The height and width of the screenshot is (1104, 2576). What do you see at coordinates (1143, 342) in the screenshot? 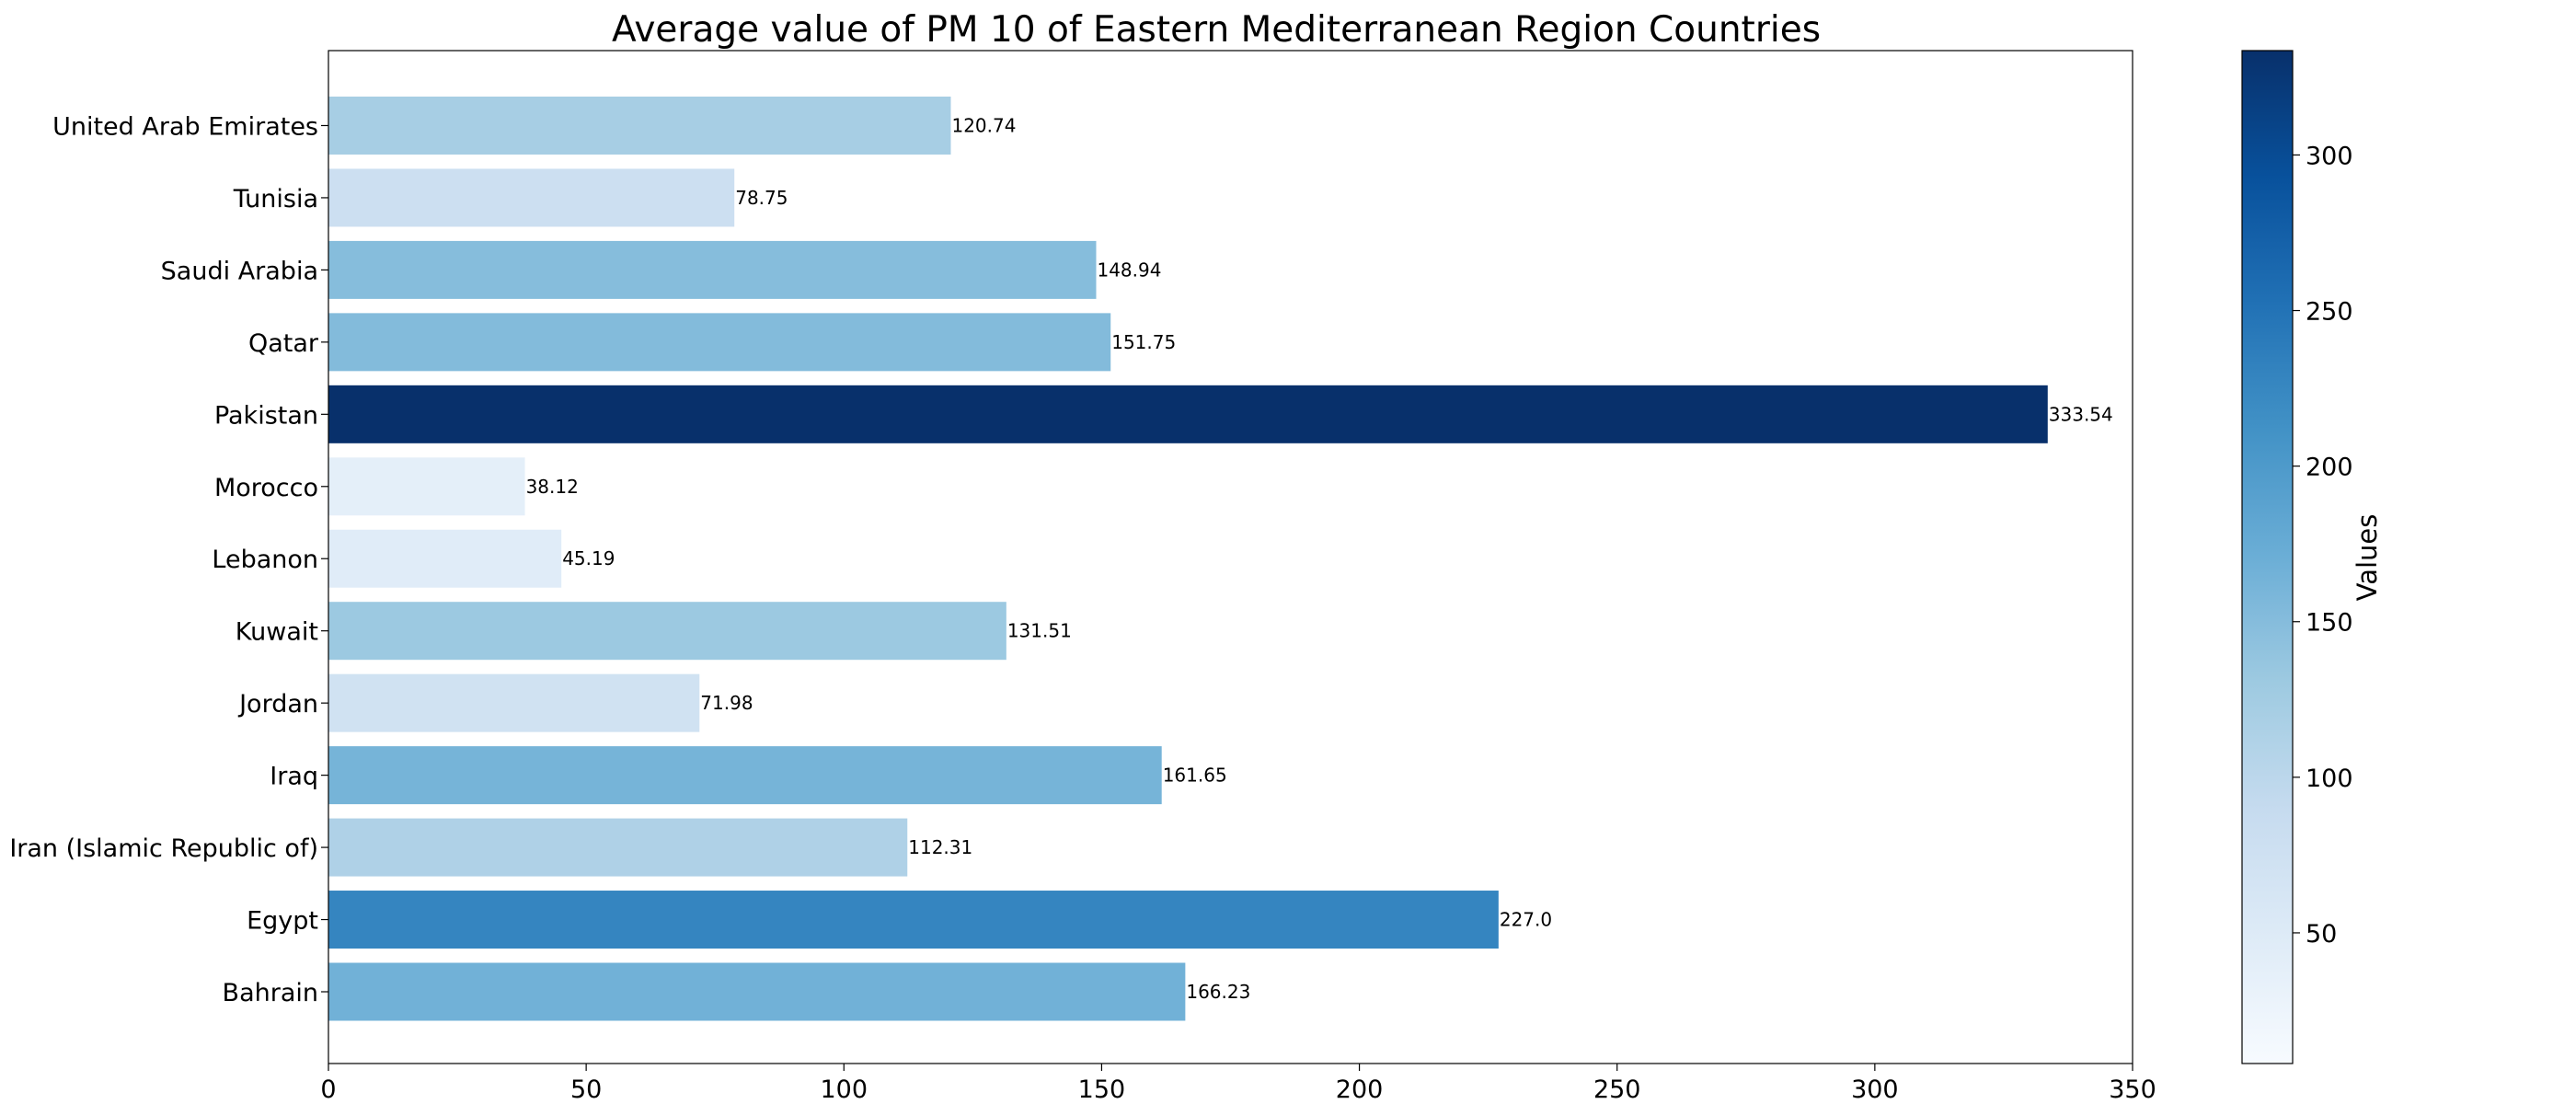
I see `data-label: 151.75` at bounding box center [1143, 342].